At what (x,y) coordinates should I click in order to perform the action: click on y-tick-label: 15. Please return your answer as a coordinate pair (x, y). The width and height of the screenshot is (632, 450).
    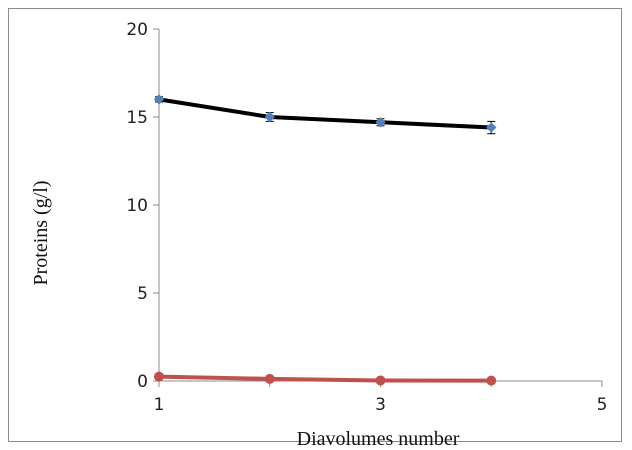
    Looking at the image, I should click on (137, 118).